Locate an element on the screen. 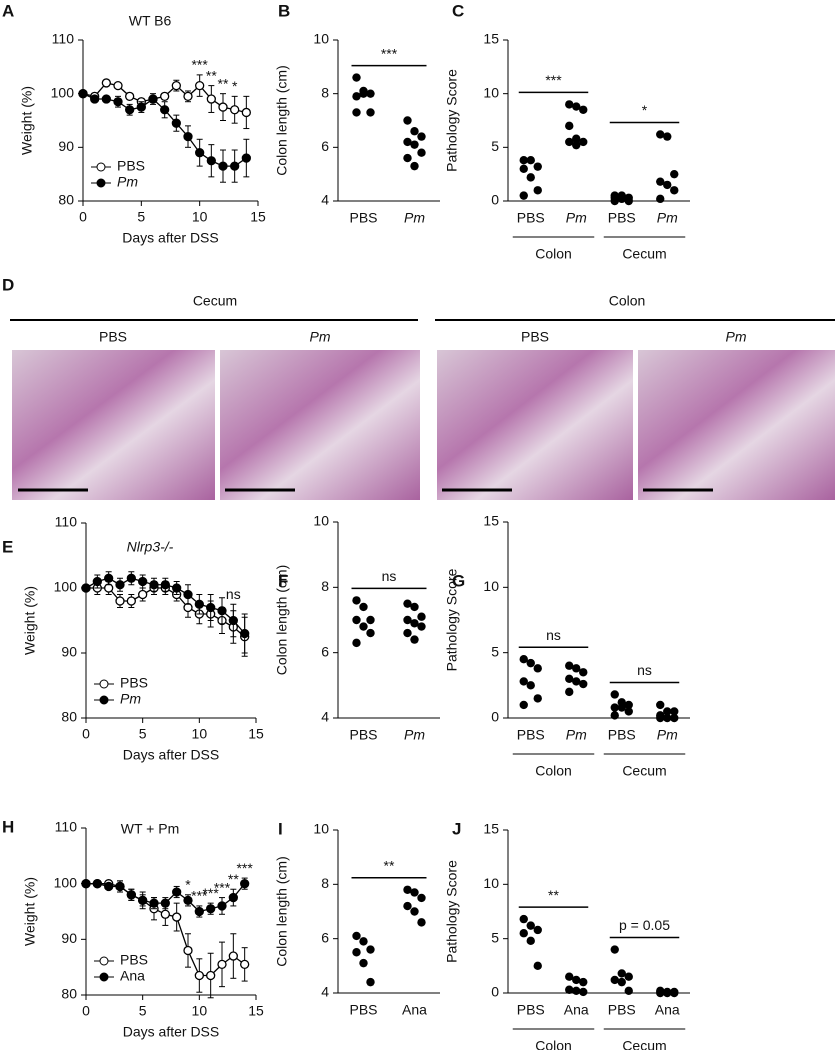 The image size is (839, 1050). y-tick-label: 8 is located at coordinates (325, 586).